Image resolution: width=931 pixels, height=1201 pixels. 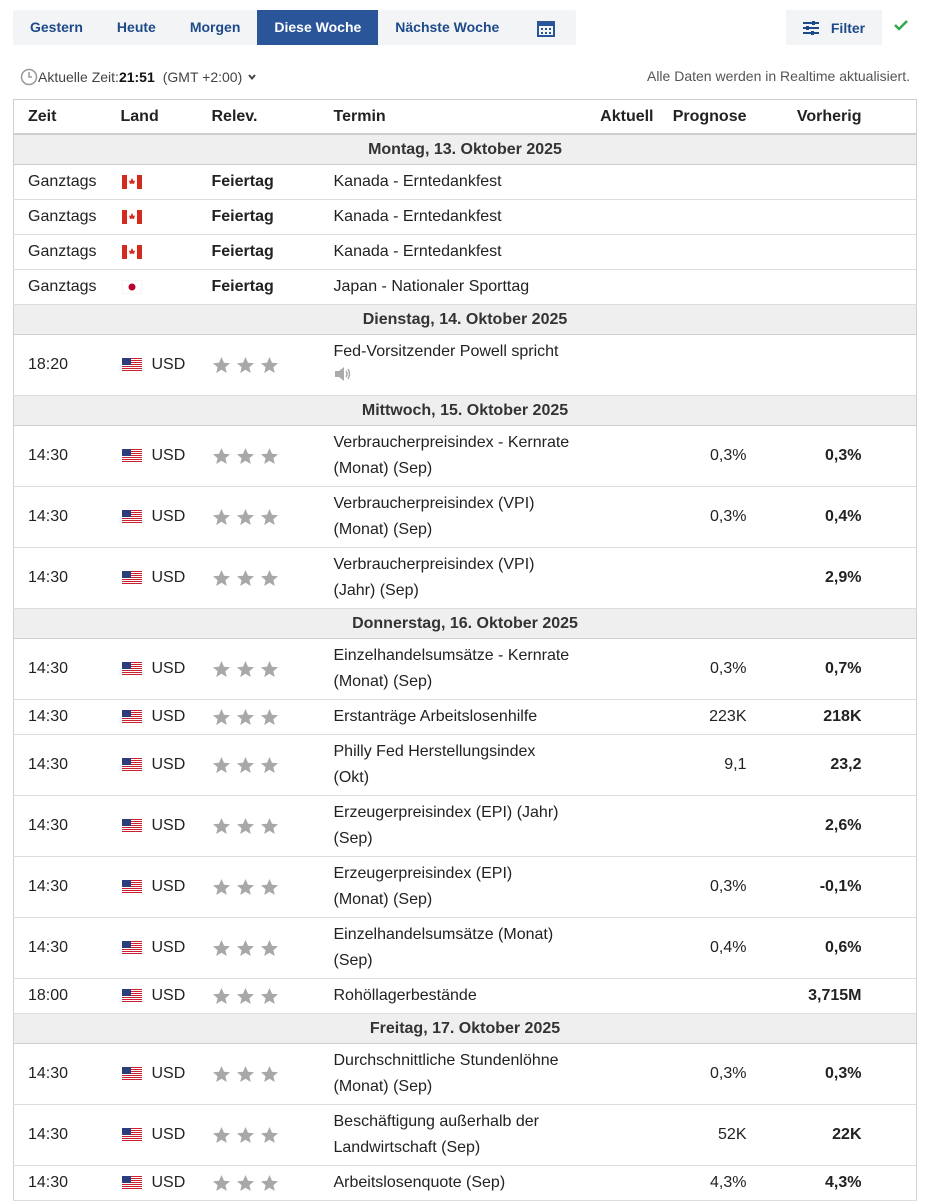 I want to click on time-bar: Aktuelle Zeit: 21:51 (GMT +2:00), so click(x=141, y=77).